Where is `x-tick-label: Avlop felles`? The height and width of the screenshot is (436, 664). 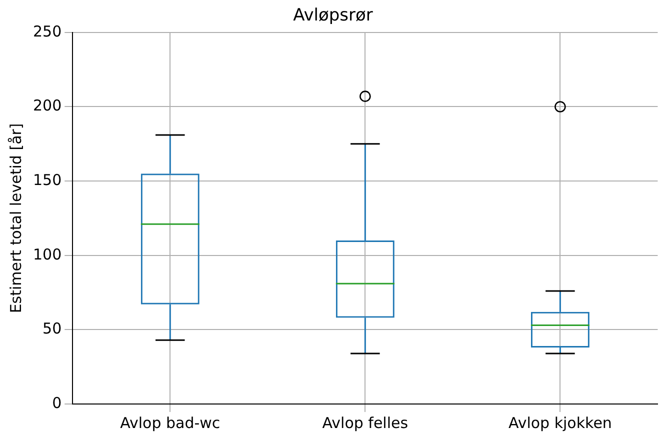 x-tick-label: Avlop felles is located at coordinates (365, 423).